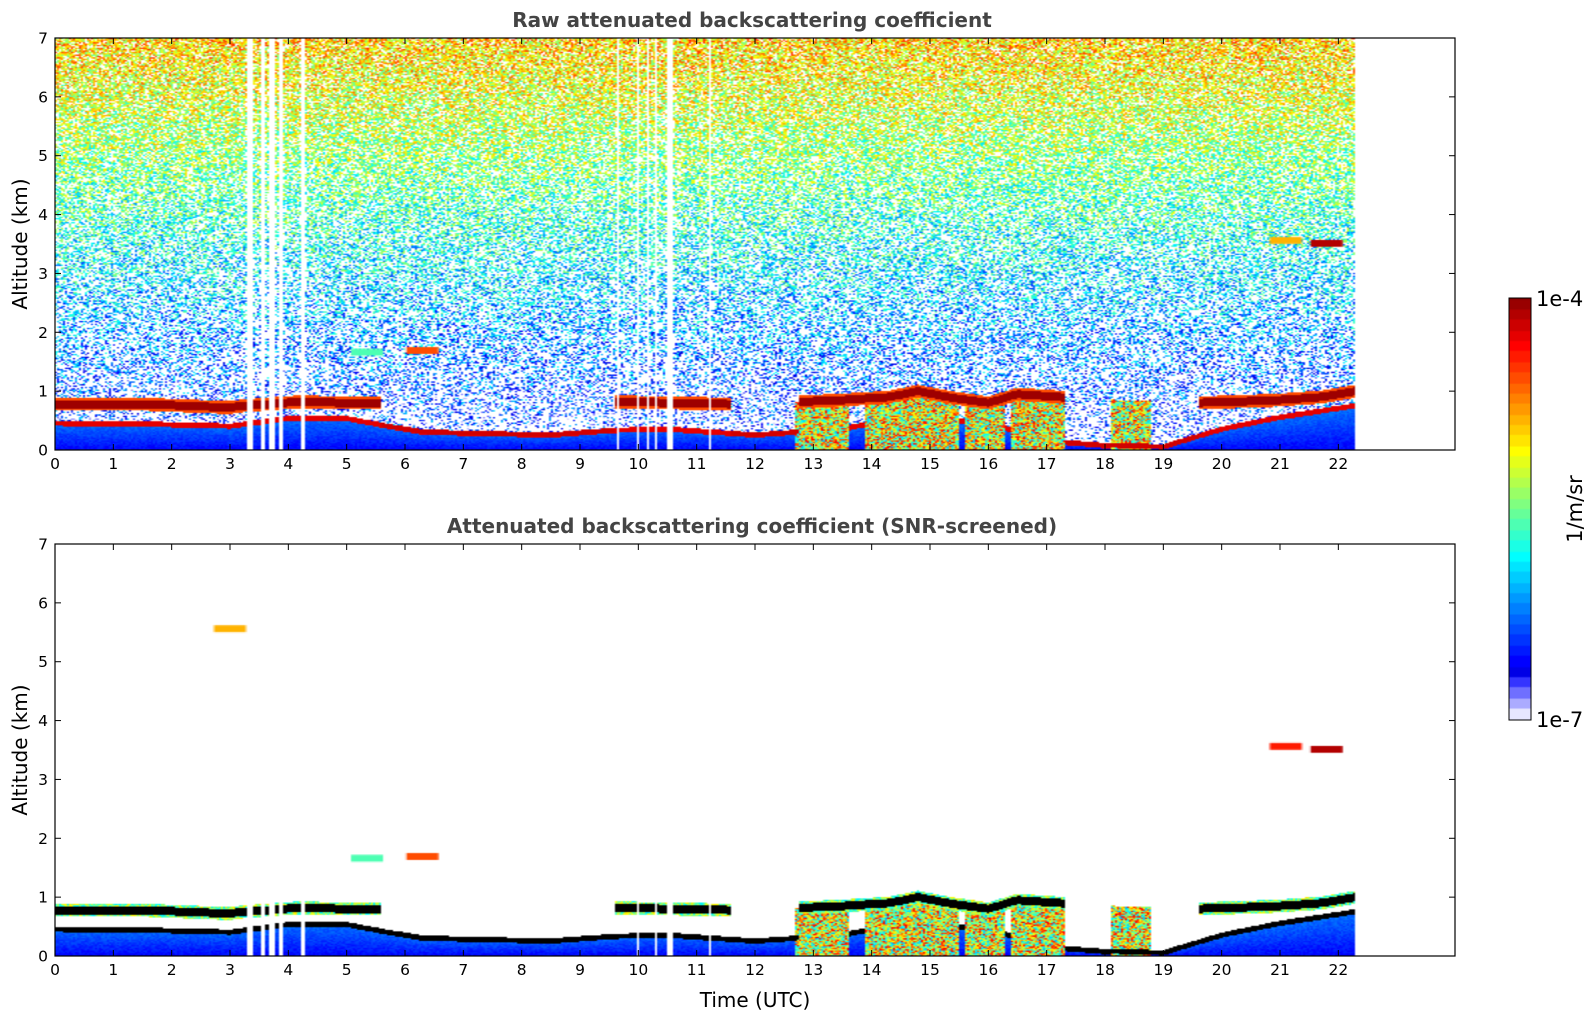  What do you see at coordinates (20, 749) in the screenshot?
I see `y-axis-label-screened: Altitude (km)` at bounding box center [20, 749].